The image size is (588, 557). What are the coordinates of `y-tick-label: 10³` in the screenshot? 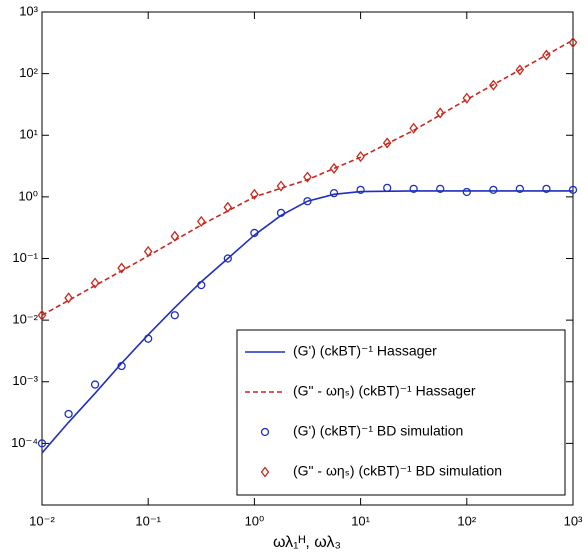 It's located at (28, 10).